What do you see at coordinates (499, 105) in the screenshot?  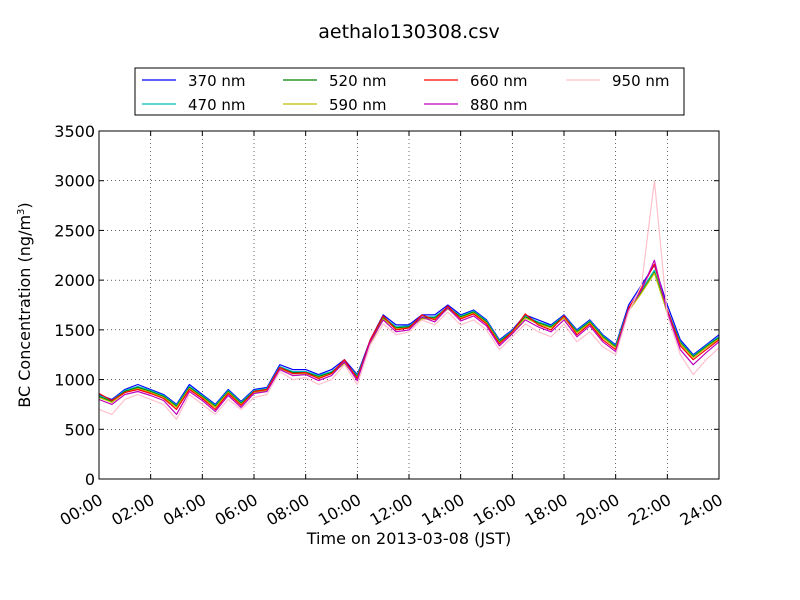 I see `legend-label: 880 nm` at bounding box center [499, 105].